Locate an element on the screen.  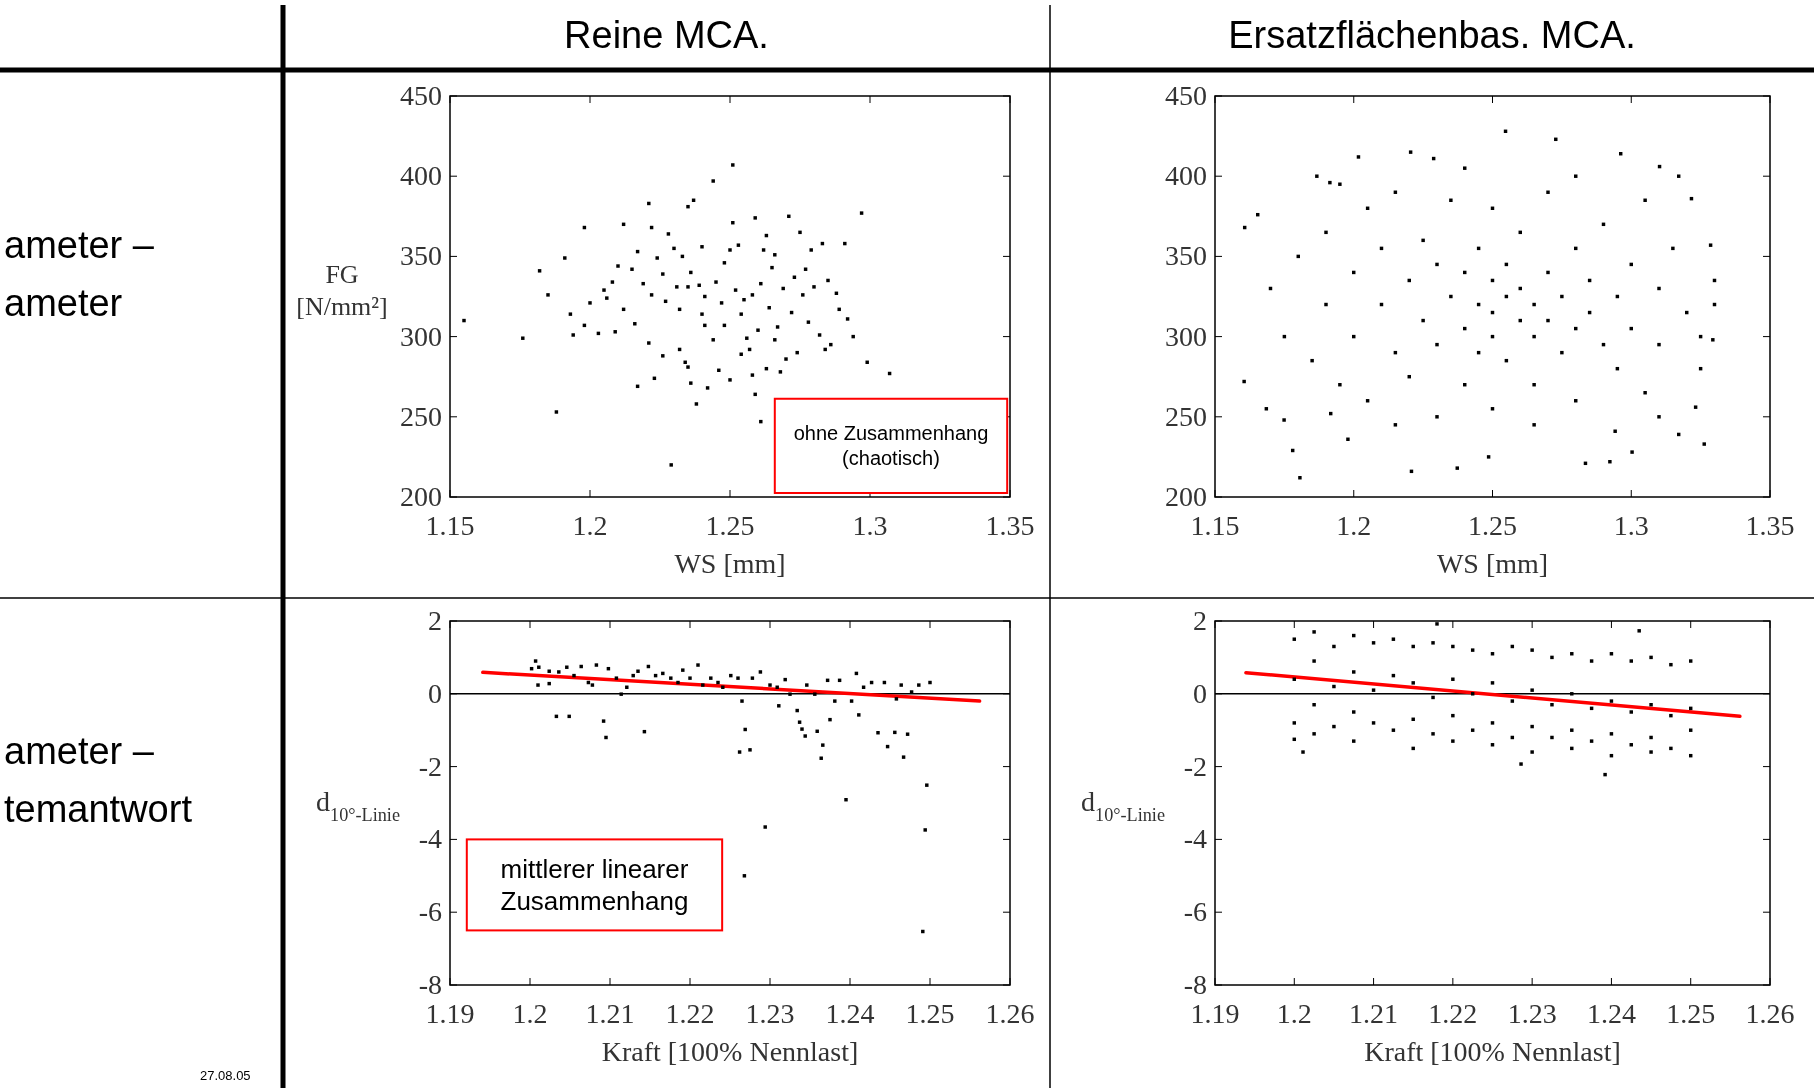
text: 27.08.05 is located at coordinates (225, 1075).